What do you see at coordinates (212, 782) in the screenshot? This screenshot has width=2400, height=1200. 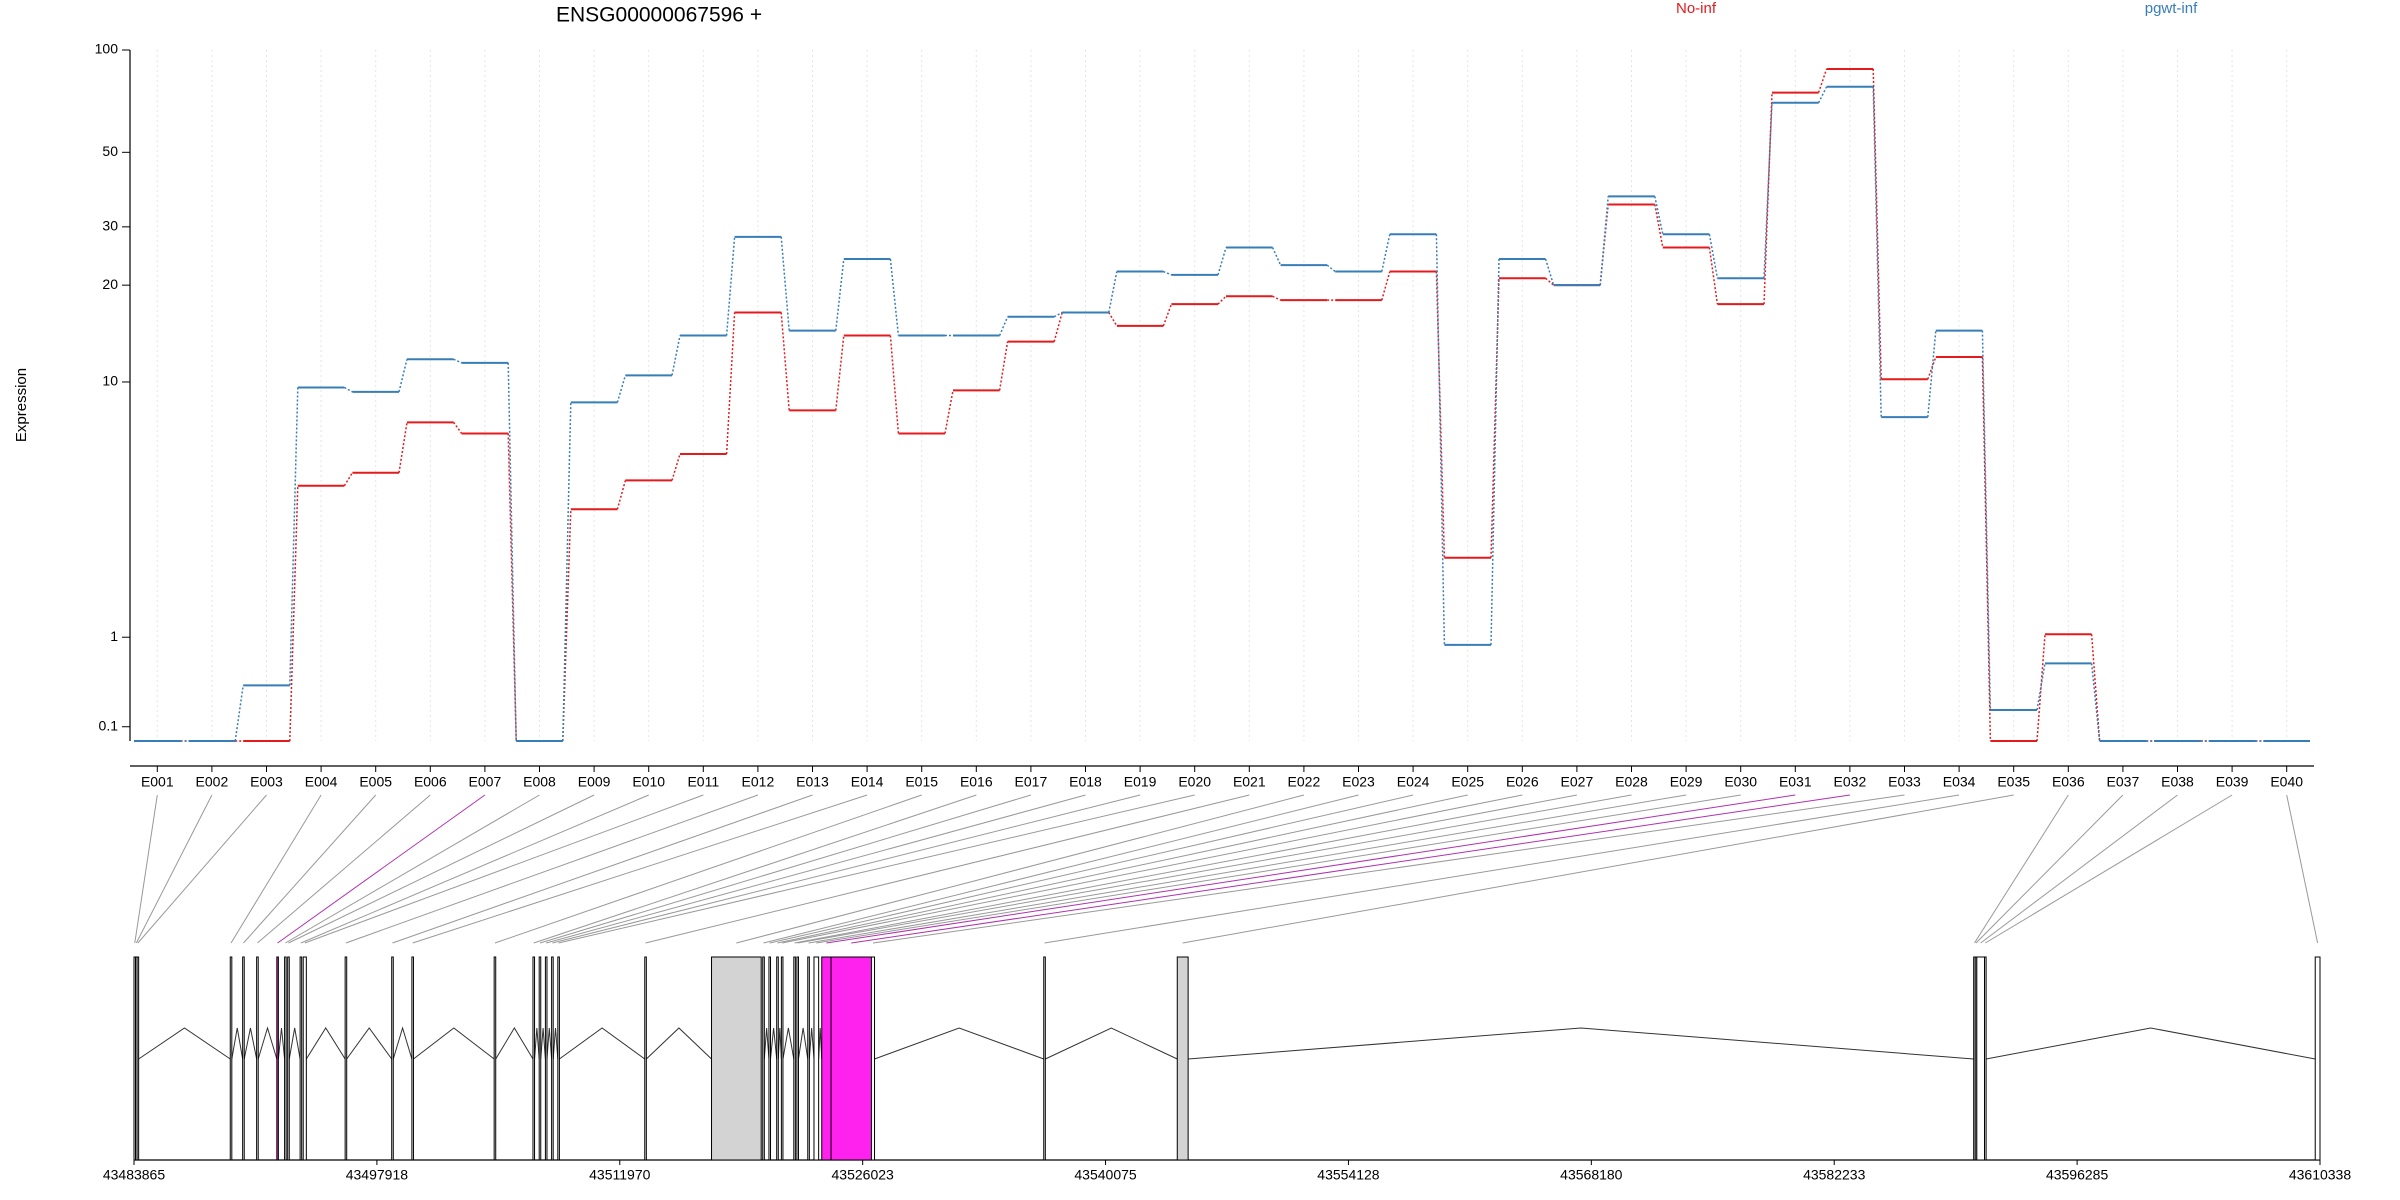 I see `x-tick-label: E002` at bounding box center [212, 782].